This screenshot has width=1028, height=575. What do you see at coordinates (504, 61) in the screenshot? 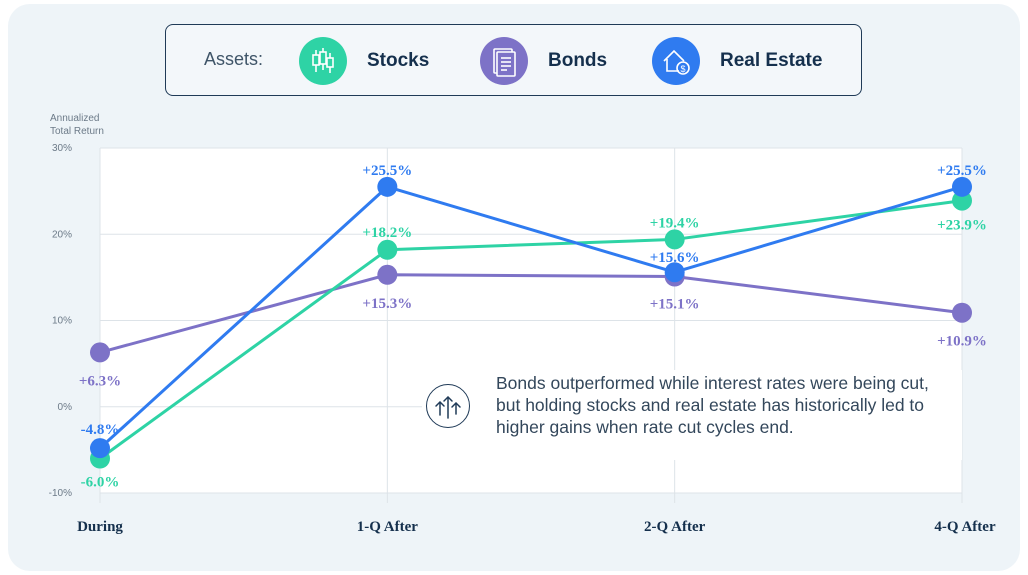
I see `document-icon` at bounding box center [504, 61].